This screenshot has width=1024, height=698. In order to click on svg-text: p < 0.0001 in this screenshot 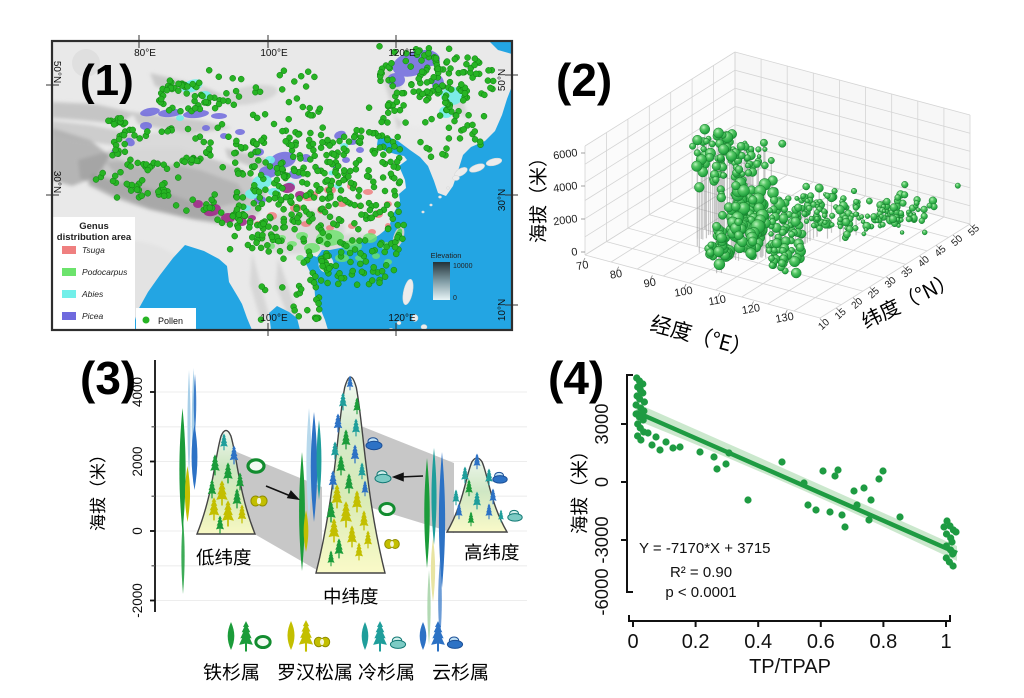, I will do `click(700, 592)`.